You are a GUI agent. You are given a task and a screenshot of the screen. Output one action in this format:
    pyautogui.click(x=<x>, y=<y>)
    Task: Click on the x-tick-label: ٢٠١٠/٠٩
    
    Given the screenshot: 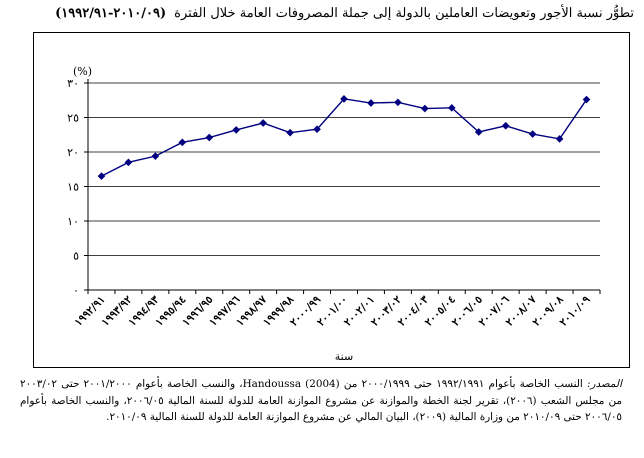 What is the action you would take?
    pyautogui.click(x=575, y=310)
    